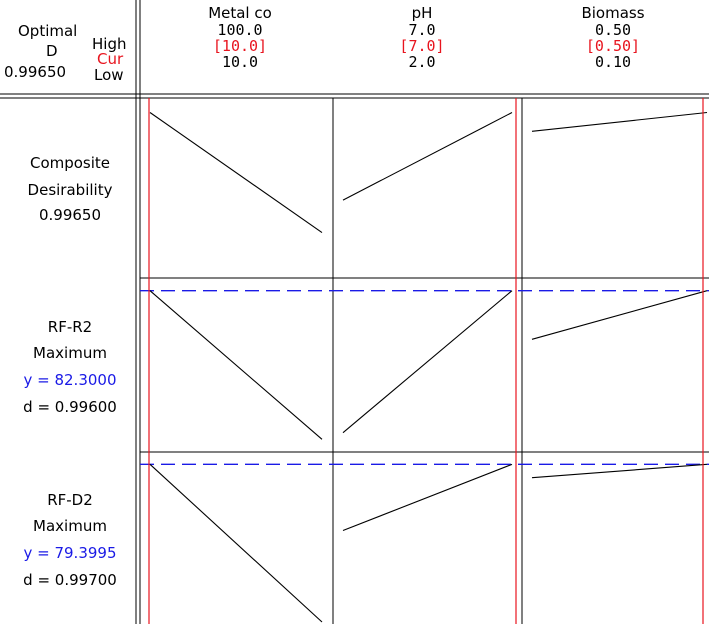  What do you see at coordinates (70, 327) in the screenshot?
I see `row-rfr2-line1: RF-R2` at bounding box center [70, 327].